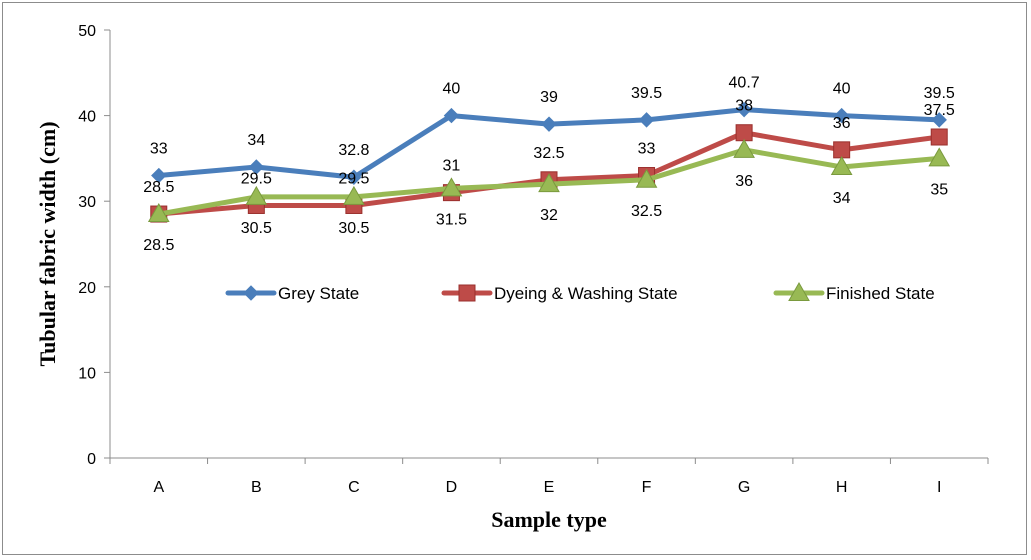  What do you see at coordinates (87, 202) in the screenshot?
I see `y-tick-label: 30` at bounding box center [87, 202].